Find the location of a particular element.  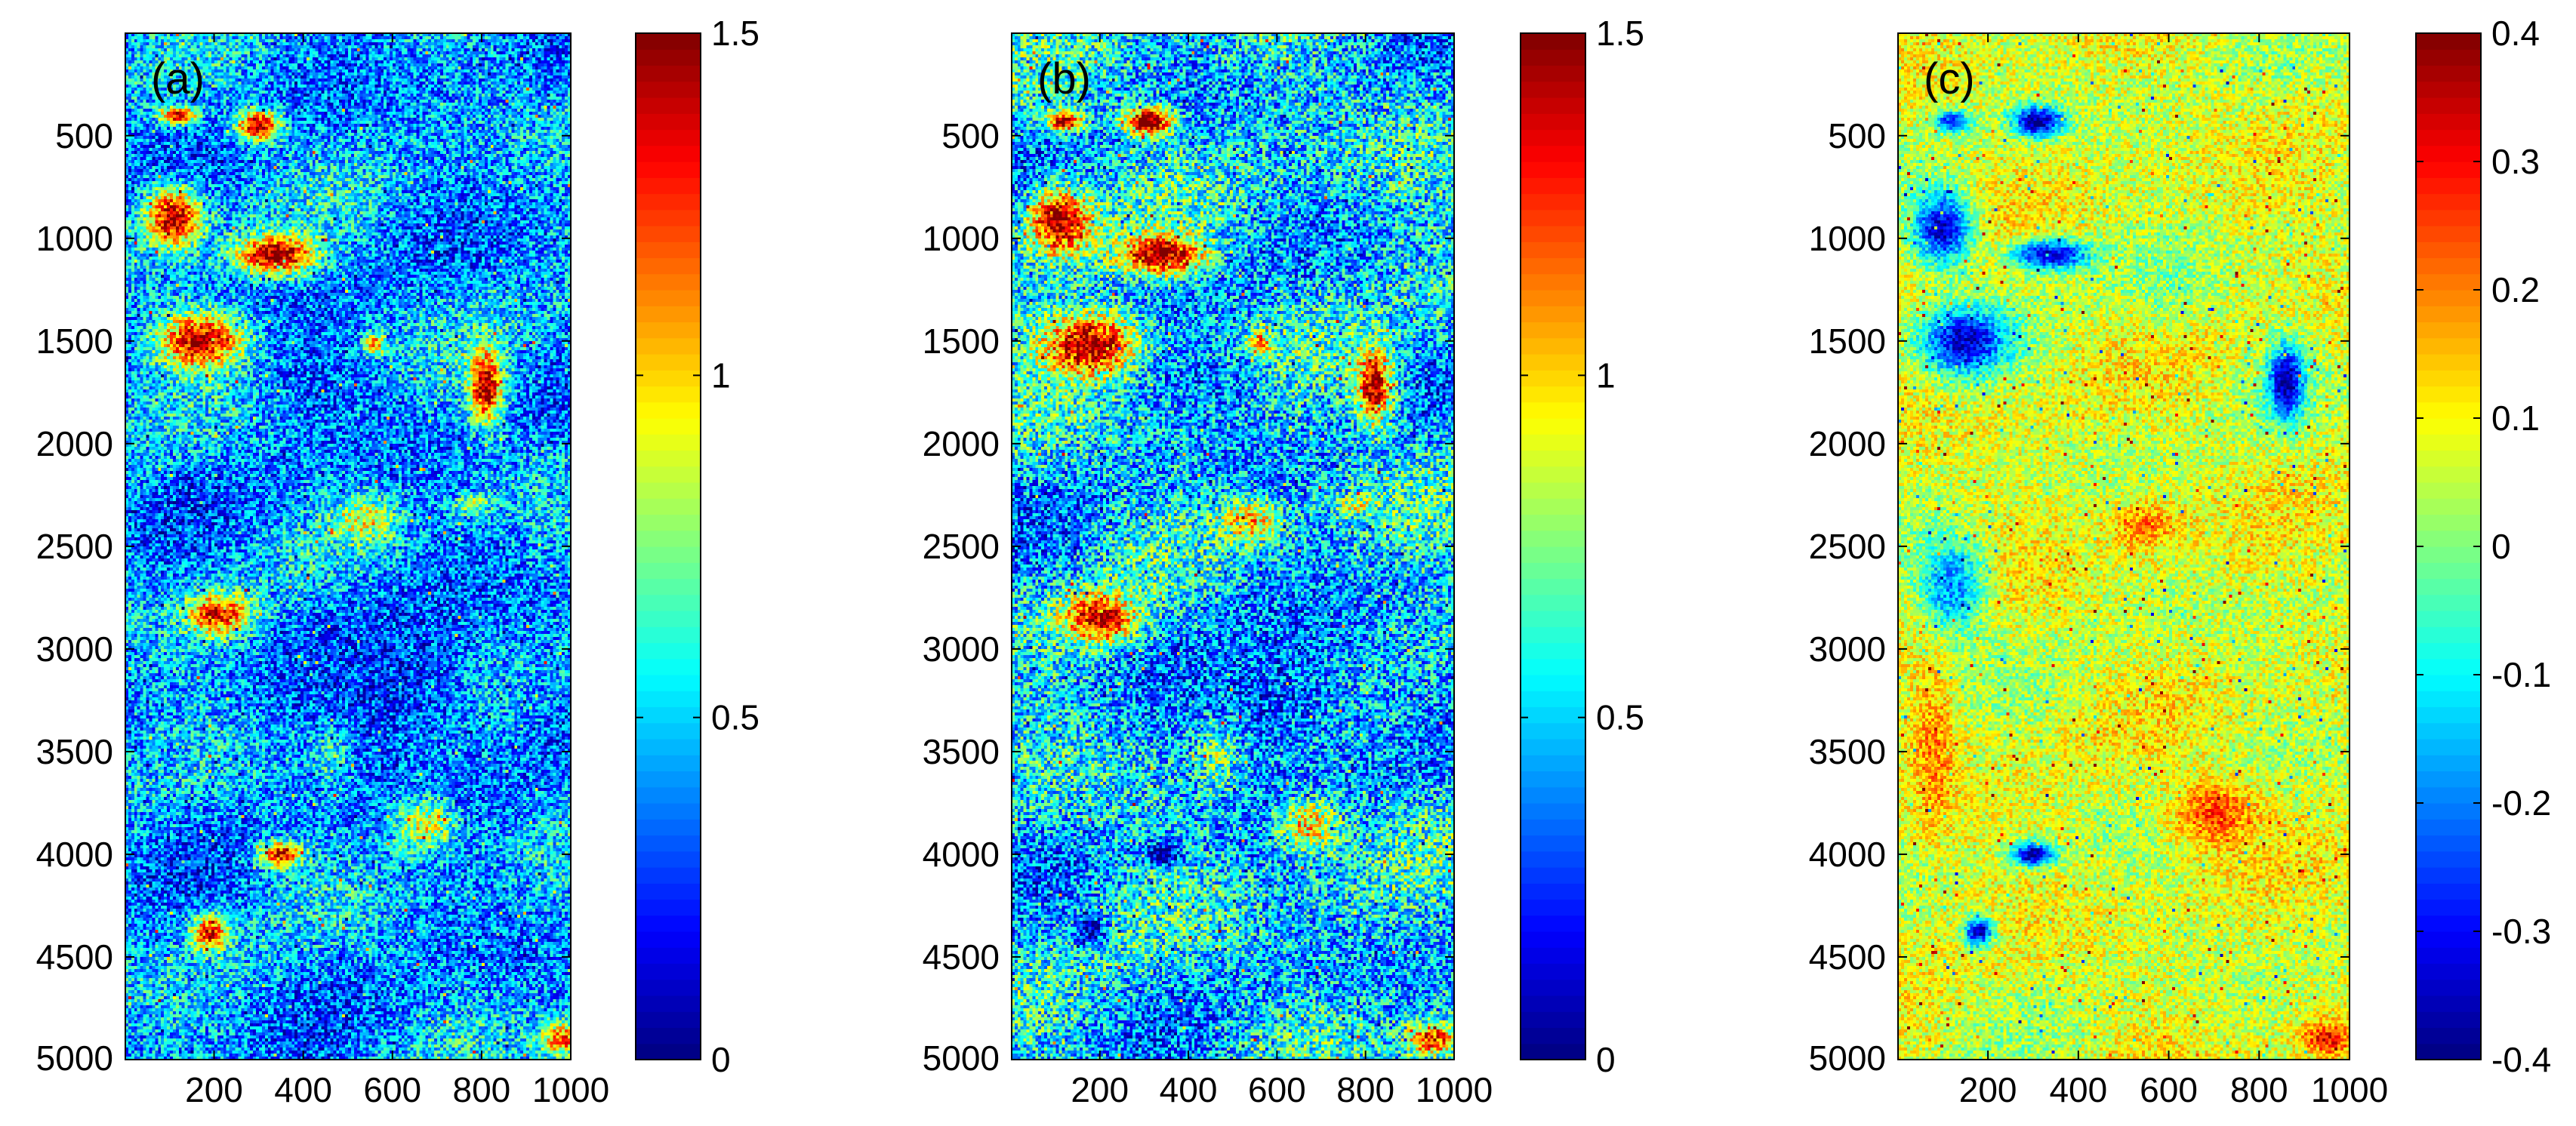

y-tick-label: 4000 is located at coordinates (961, 854).